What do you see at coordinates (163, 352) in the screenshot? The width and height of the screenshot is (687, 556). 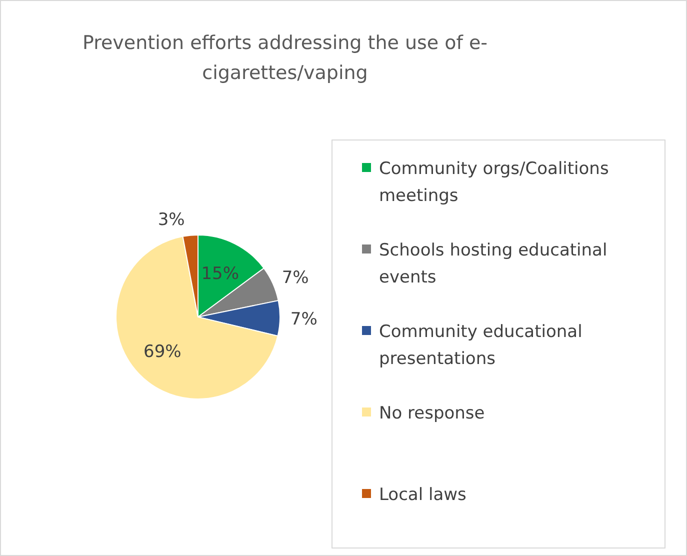 I see `data-label: 69%` at bounding box center [163, 352].